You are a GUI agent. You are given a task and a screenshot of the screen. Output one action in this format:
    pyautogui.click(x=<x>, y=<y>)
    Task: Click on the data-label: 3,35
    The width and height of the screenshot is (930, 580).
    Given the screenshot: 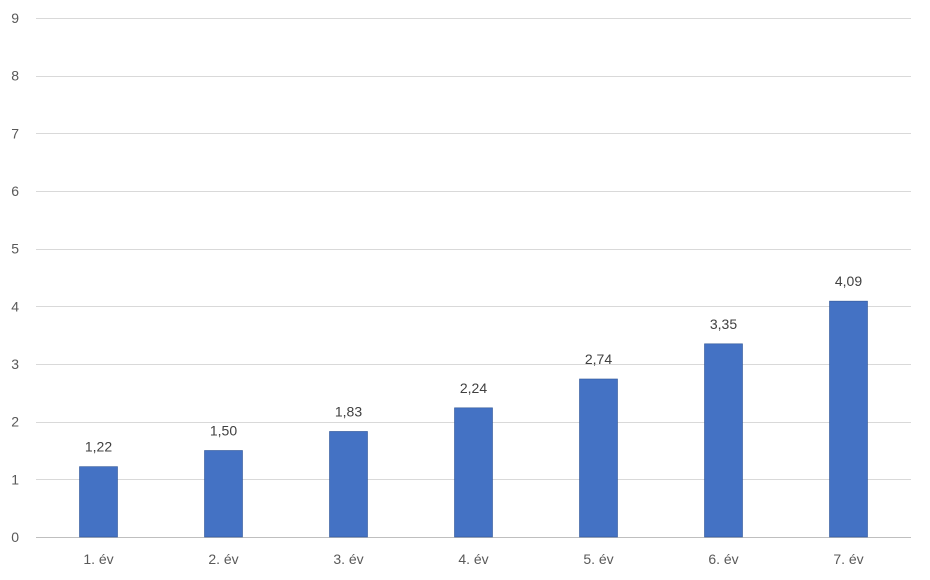 What is the action you would take?
    pyautogui.click(x=723, y=324)
    